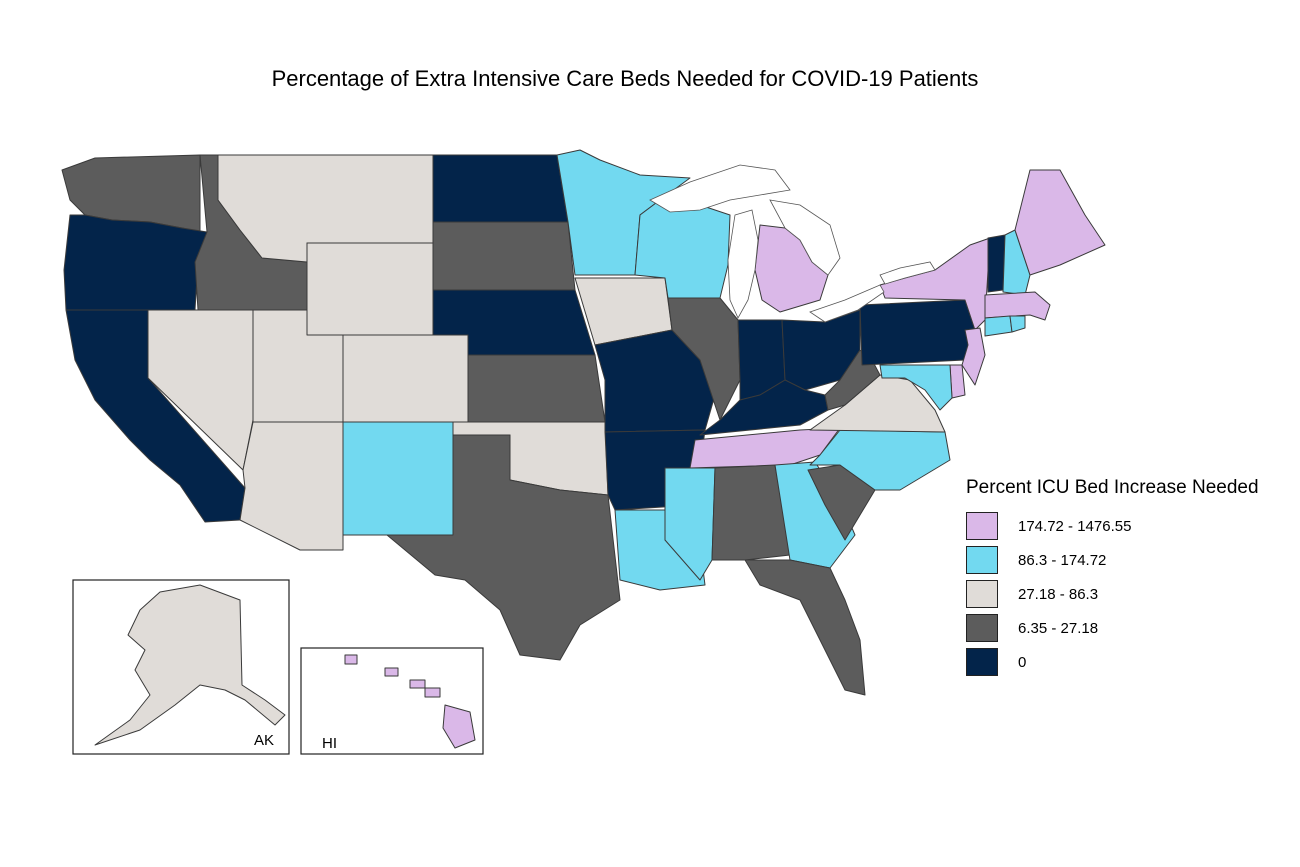  What do you see at coordinates (1075, 526) in the screenshot?
I see `legend-label: 174.72 - 1476.55` at bounding box center [1075, 526].